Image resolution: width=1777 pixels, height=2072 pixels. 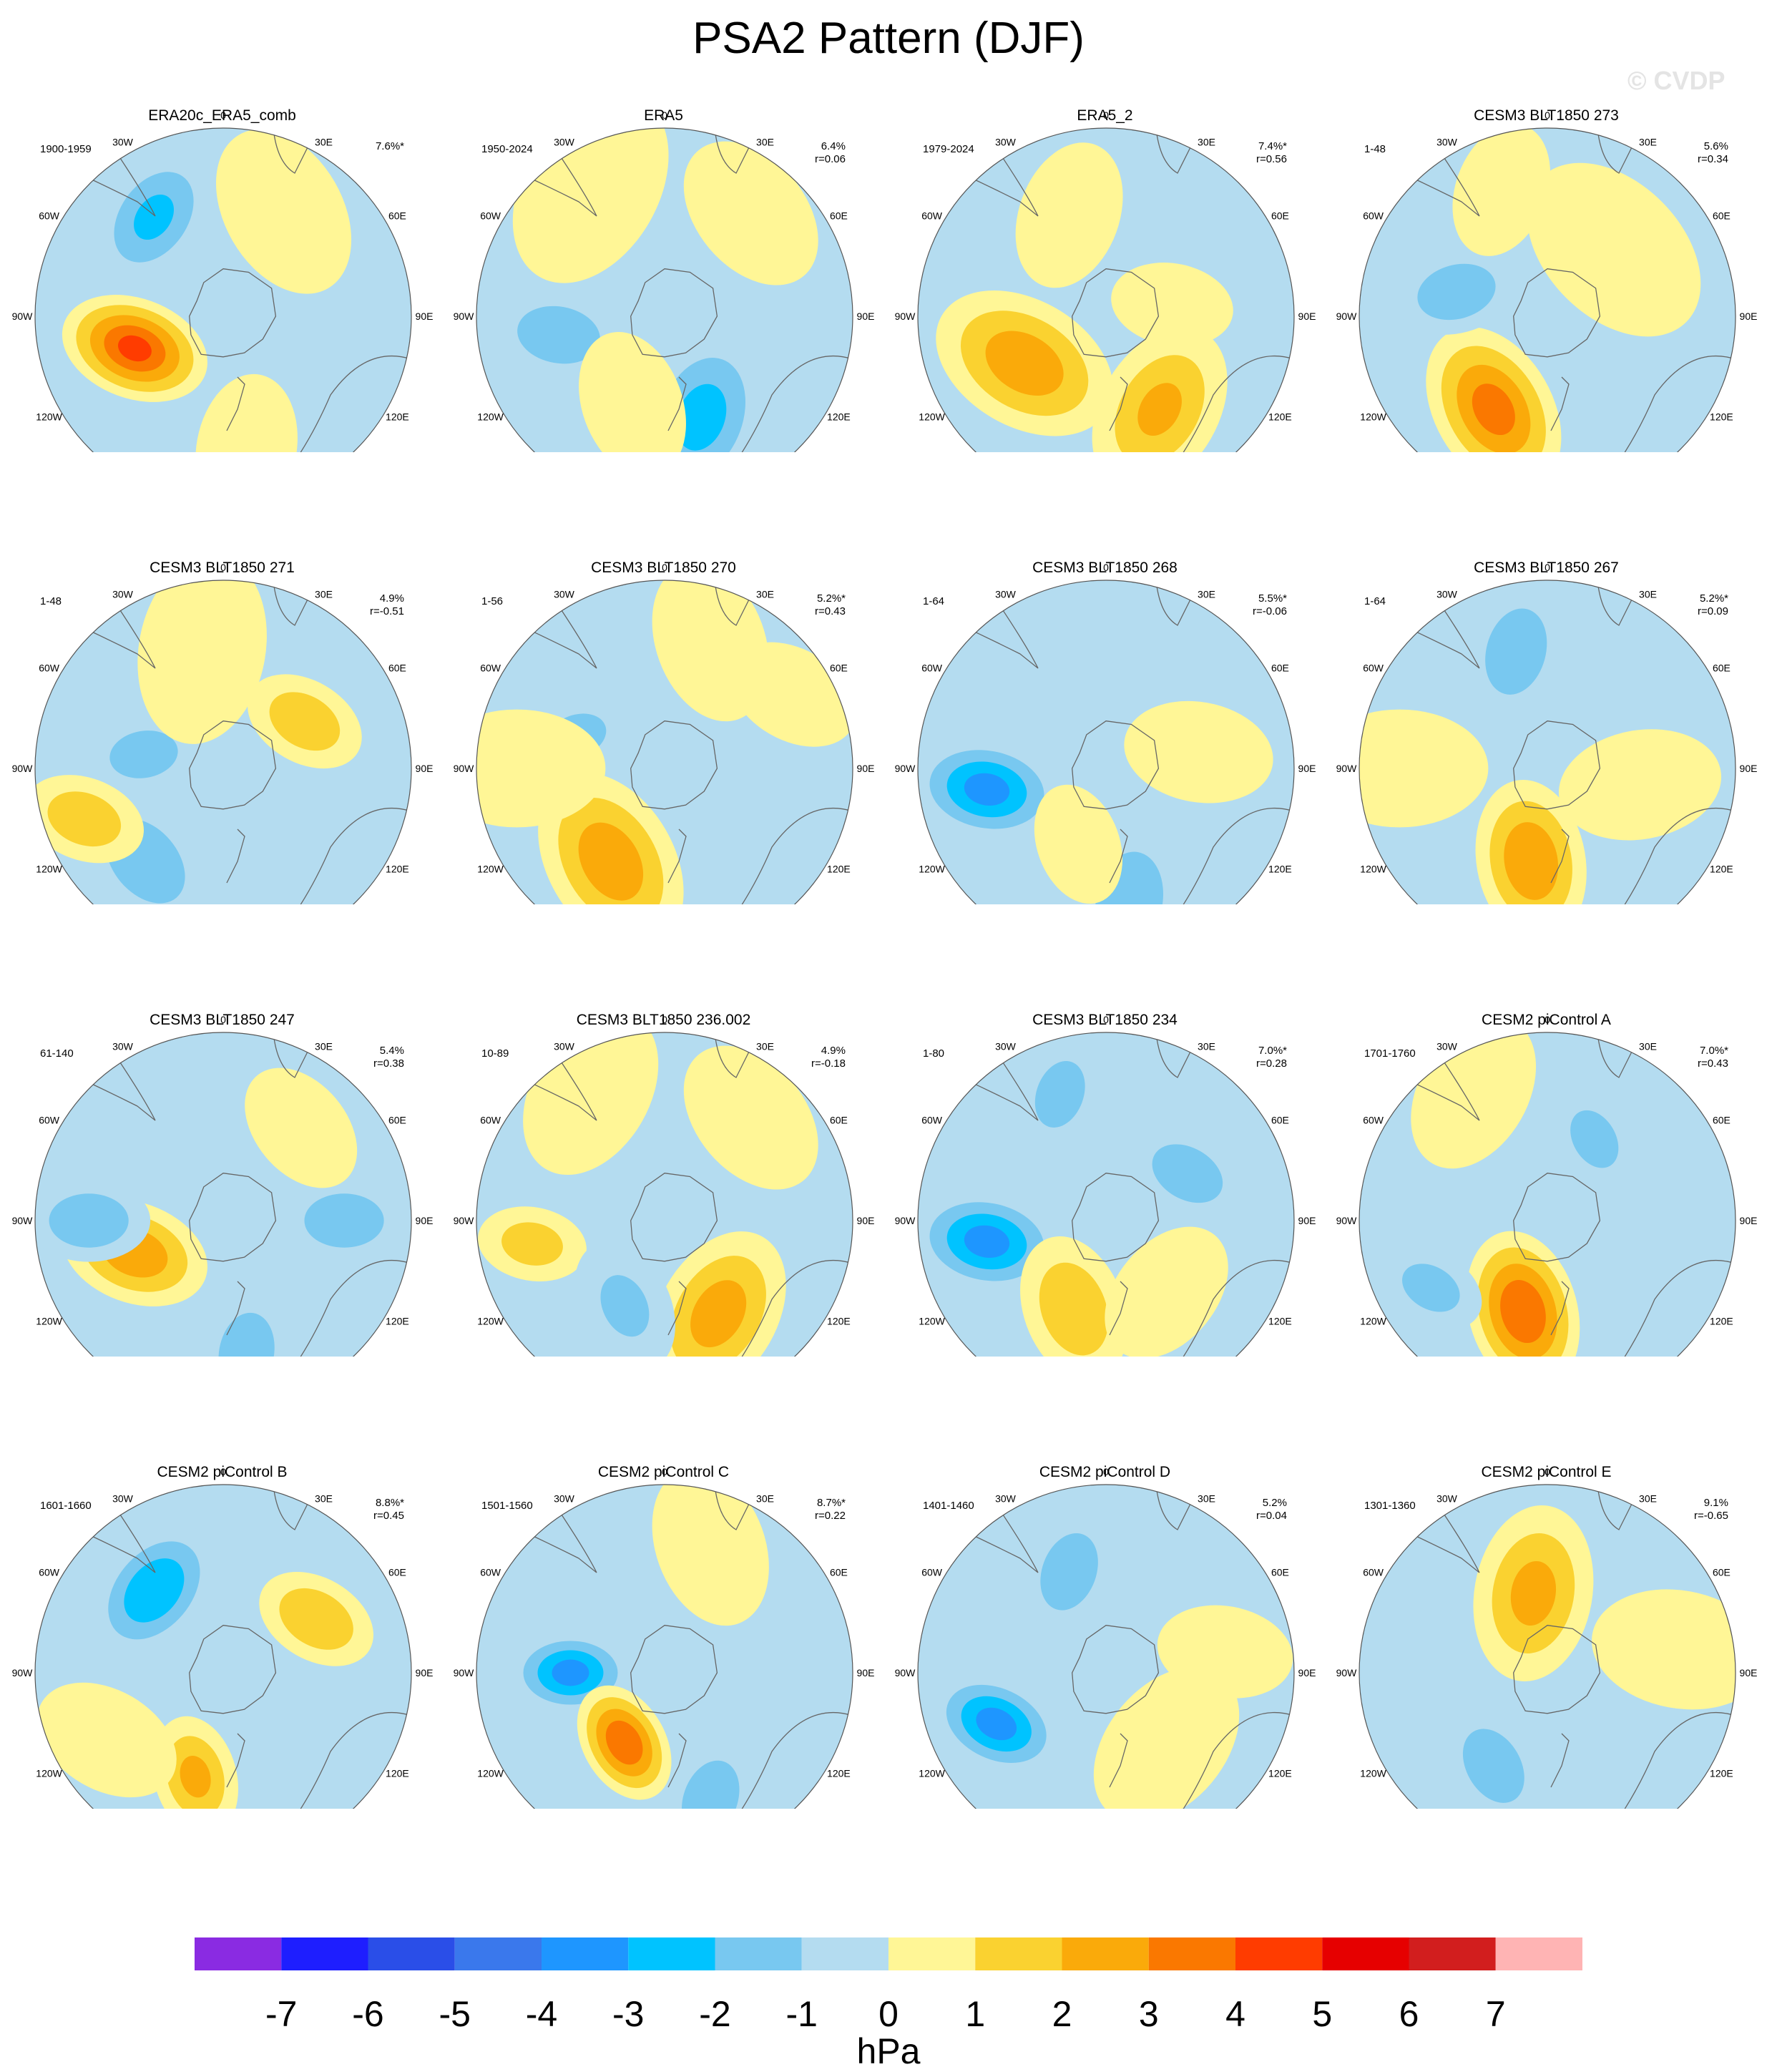 I want to click on panel-years: 1950-2024, so click(x=507, y=149).